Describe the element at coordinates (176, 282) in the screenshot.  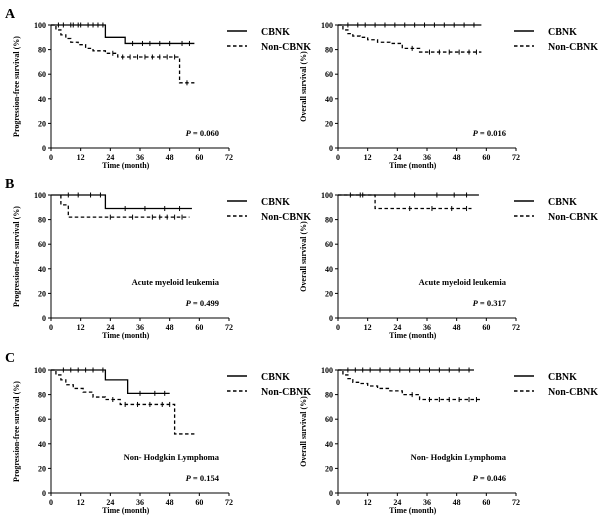
I see `disease-annotation: Acute myeloid leukemia` at that location.